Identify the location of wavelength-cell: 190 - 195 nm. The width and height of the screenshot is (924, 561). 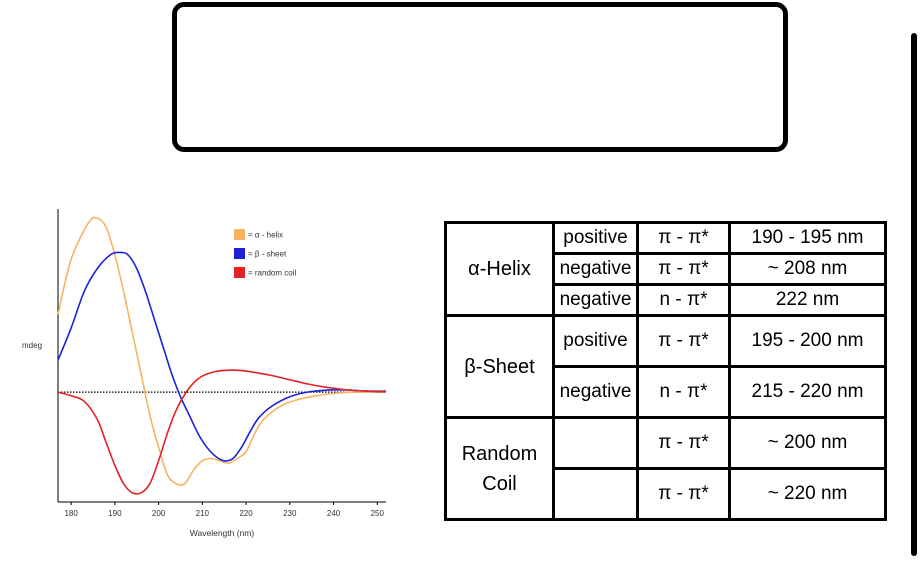
(807, 238).